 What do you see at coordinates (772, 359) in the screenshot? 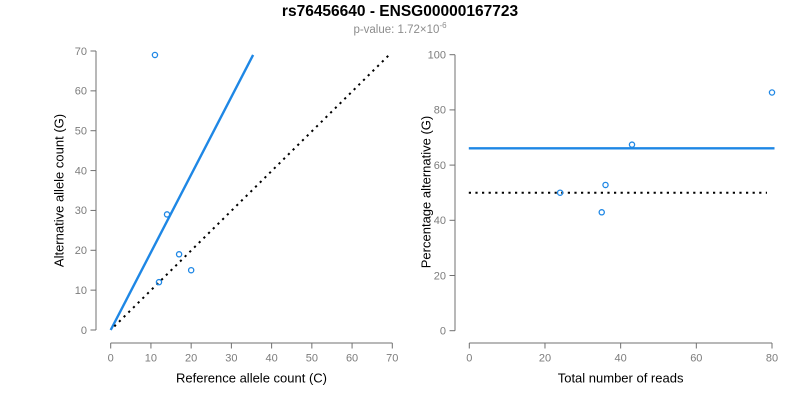
I see `x-tick-label: 80` at bounding box center [772, 359].